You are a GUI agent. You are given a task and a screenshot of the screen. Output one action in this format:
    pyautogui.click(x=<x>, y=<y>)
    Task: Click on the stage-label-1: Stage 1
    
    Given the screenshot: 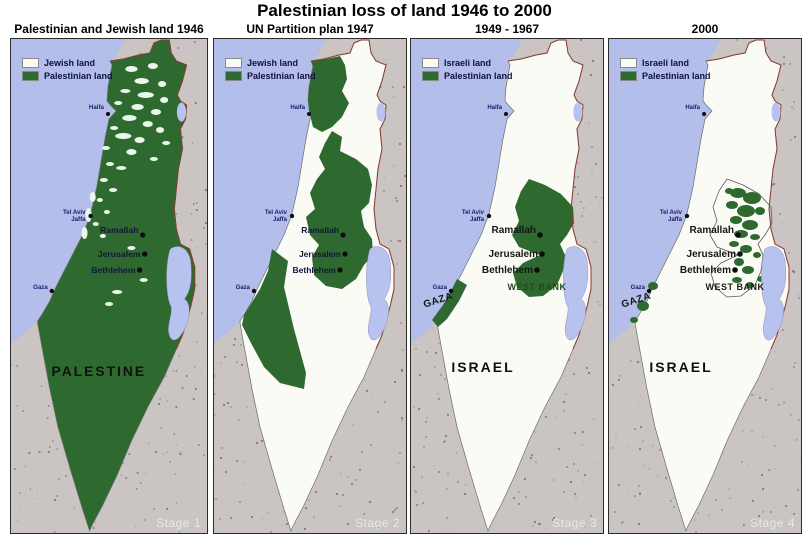 What is the action you would take?
    pyautogui.click(x=178, y=523)
    